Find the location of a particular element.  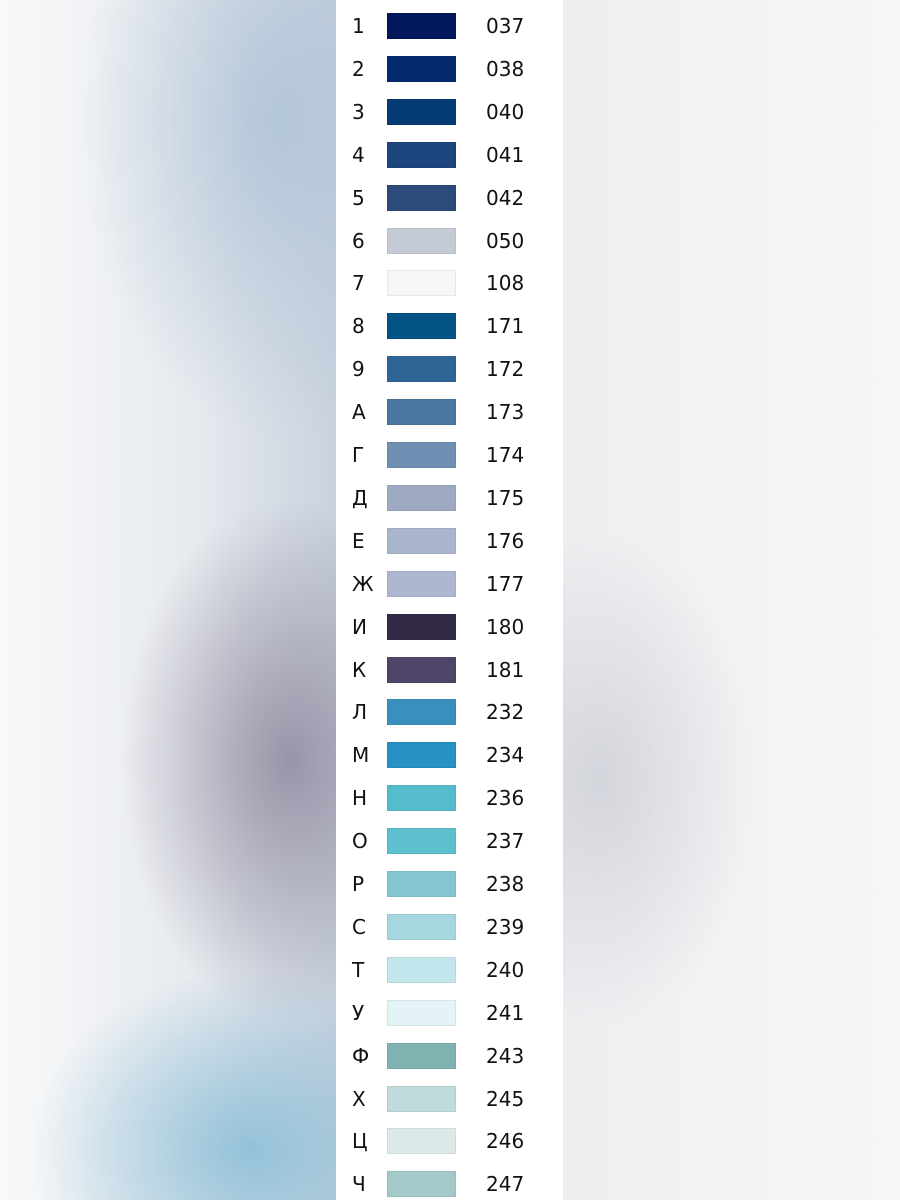

legend-row: Ж 177 is located at coordinates (449, 583).